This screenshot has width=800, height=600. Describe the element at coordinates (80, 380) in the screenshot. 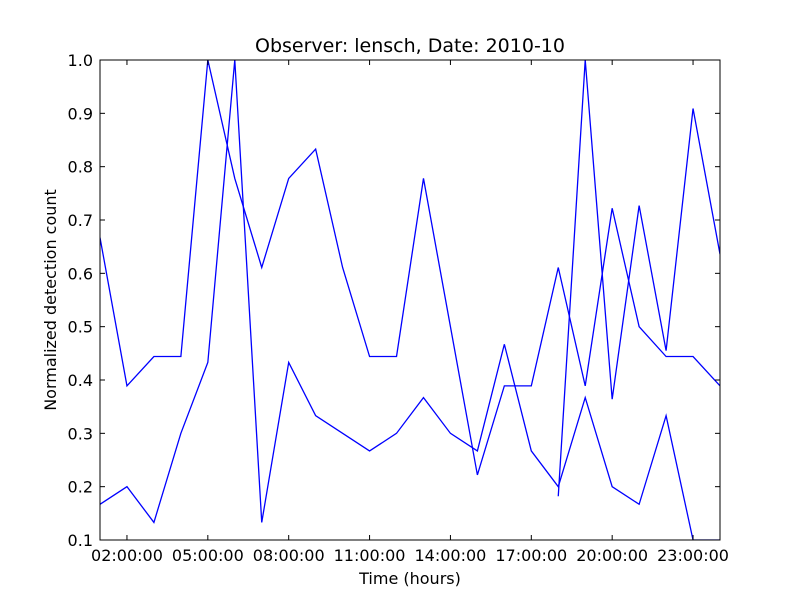

I see `y-tick-label: 0.4` at that location.